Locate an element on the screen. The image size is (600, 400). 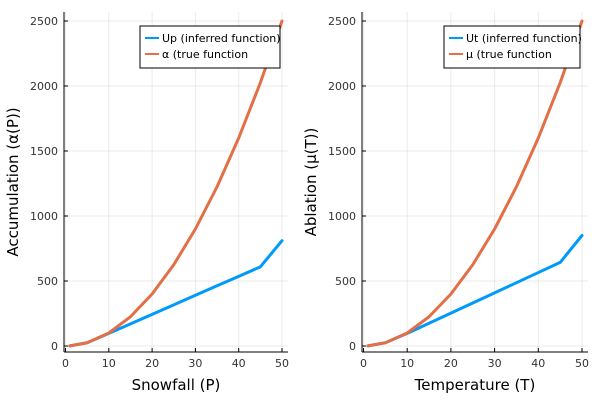
legend-label-1: Up (inferred function) is located at coordinates (221, 38).